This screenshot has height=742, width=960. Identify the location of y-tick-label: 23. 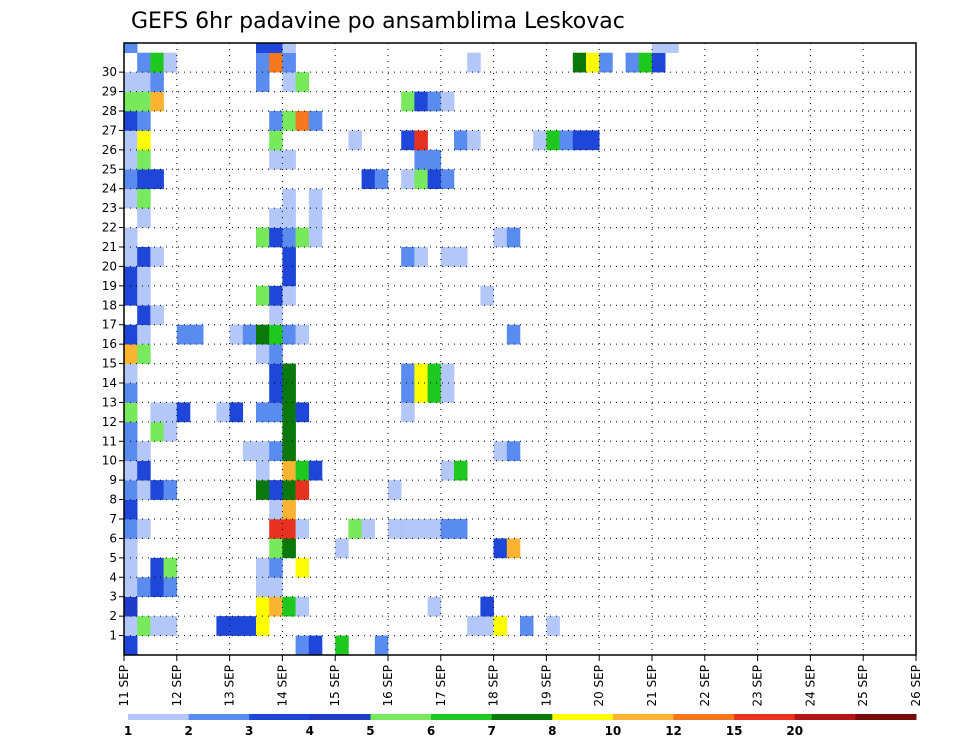
(109, 208).